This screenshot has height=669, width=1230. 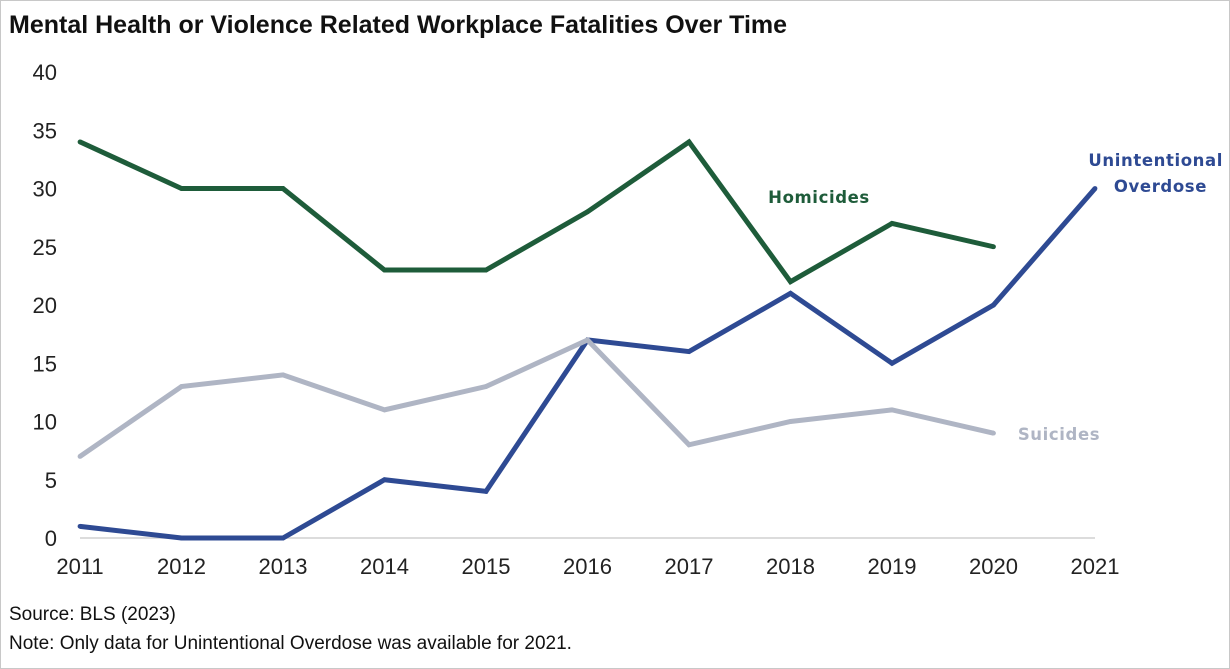 What do you see at coordinates (45, 72) in the screenshot?
I see `y-tick-label: 40` at bounding box center [45, 72].